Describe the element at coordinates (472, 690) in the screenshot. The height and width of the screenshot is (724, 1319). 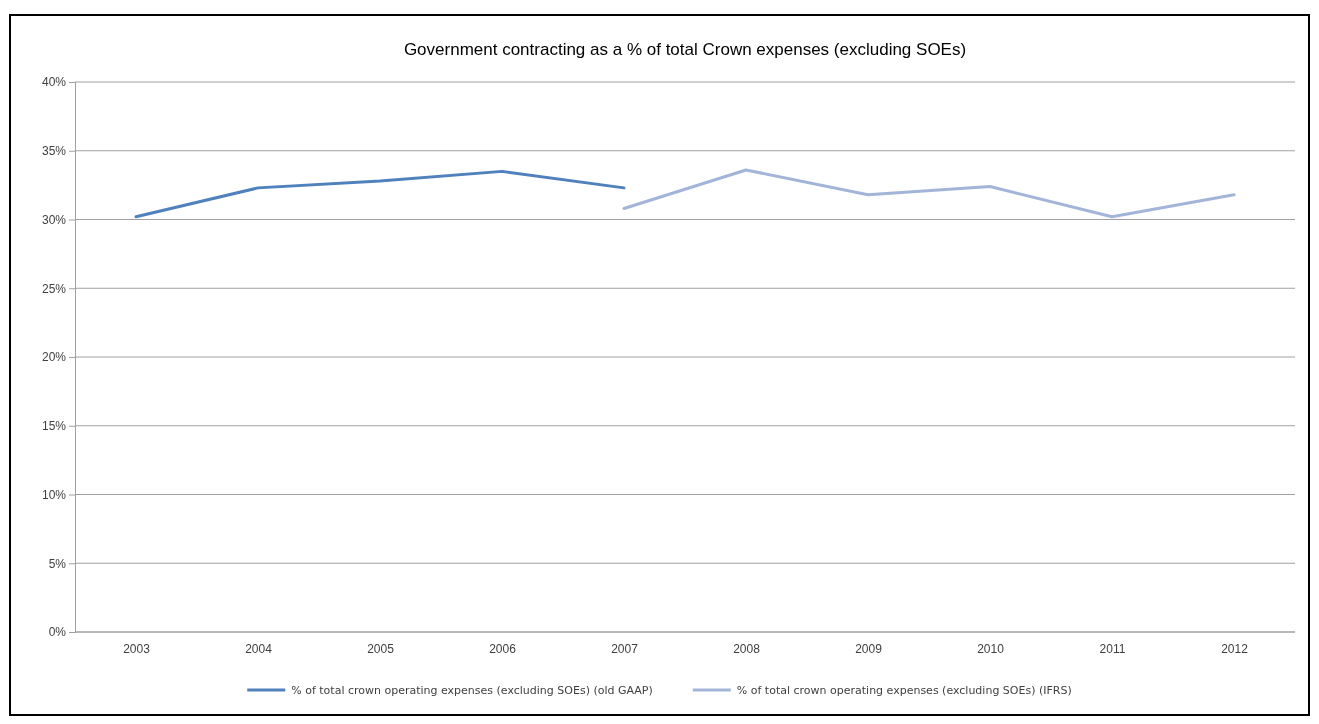
I see `legend-label: % of total crown operating expenses (excluding SOEs) (old GAAP)` at that location.